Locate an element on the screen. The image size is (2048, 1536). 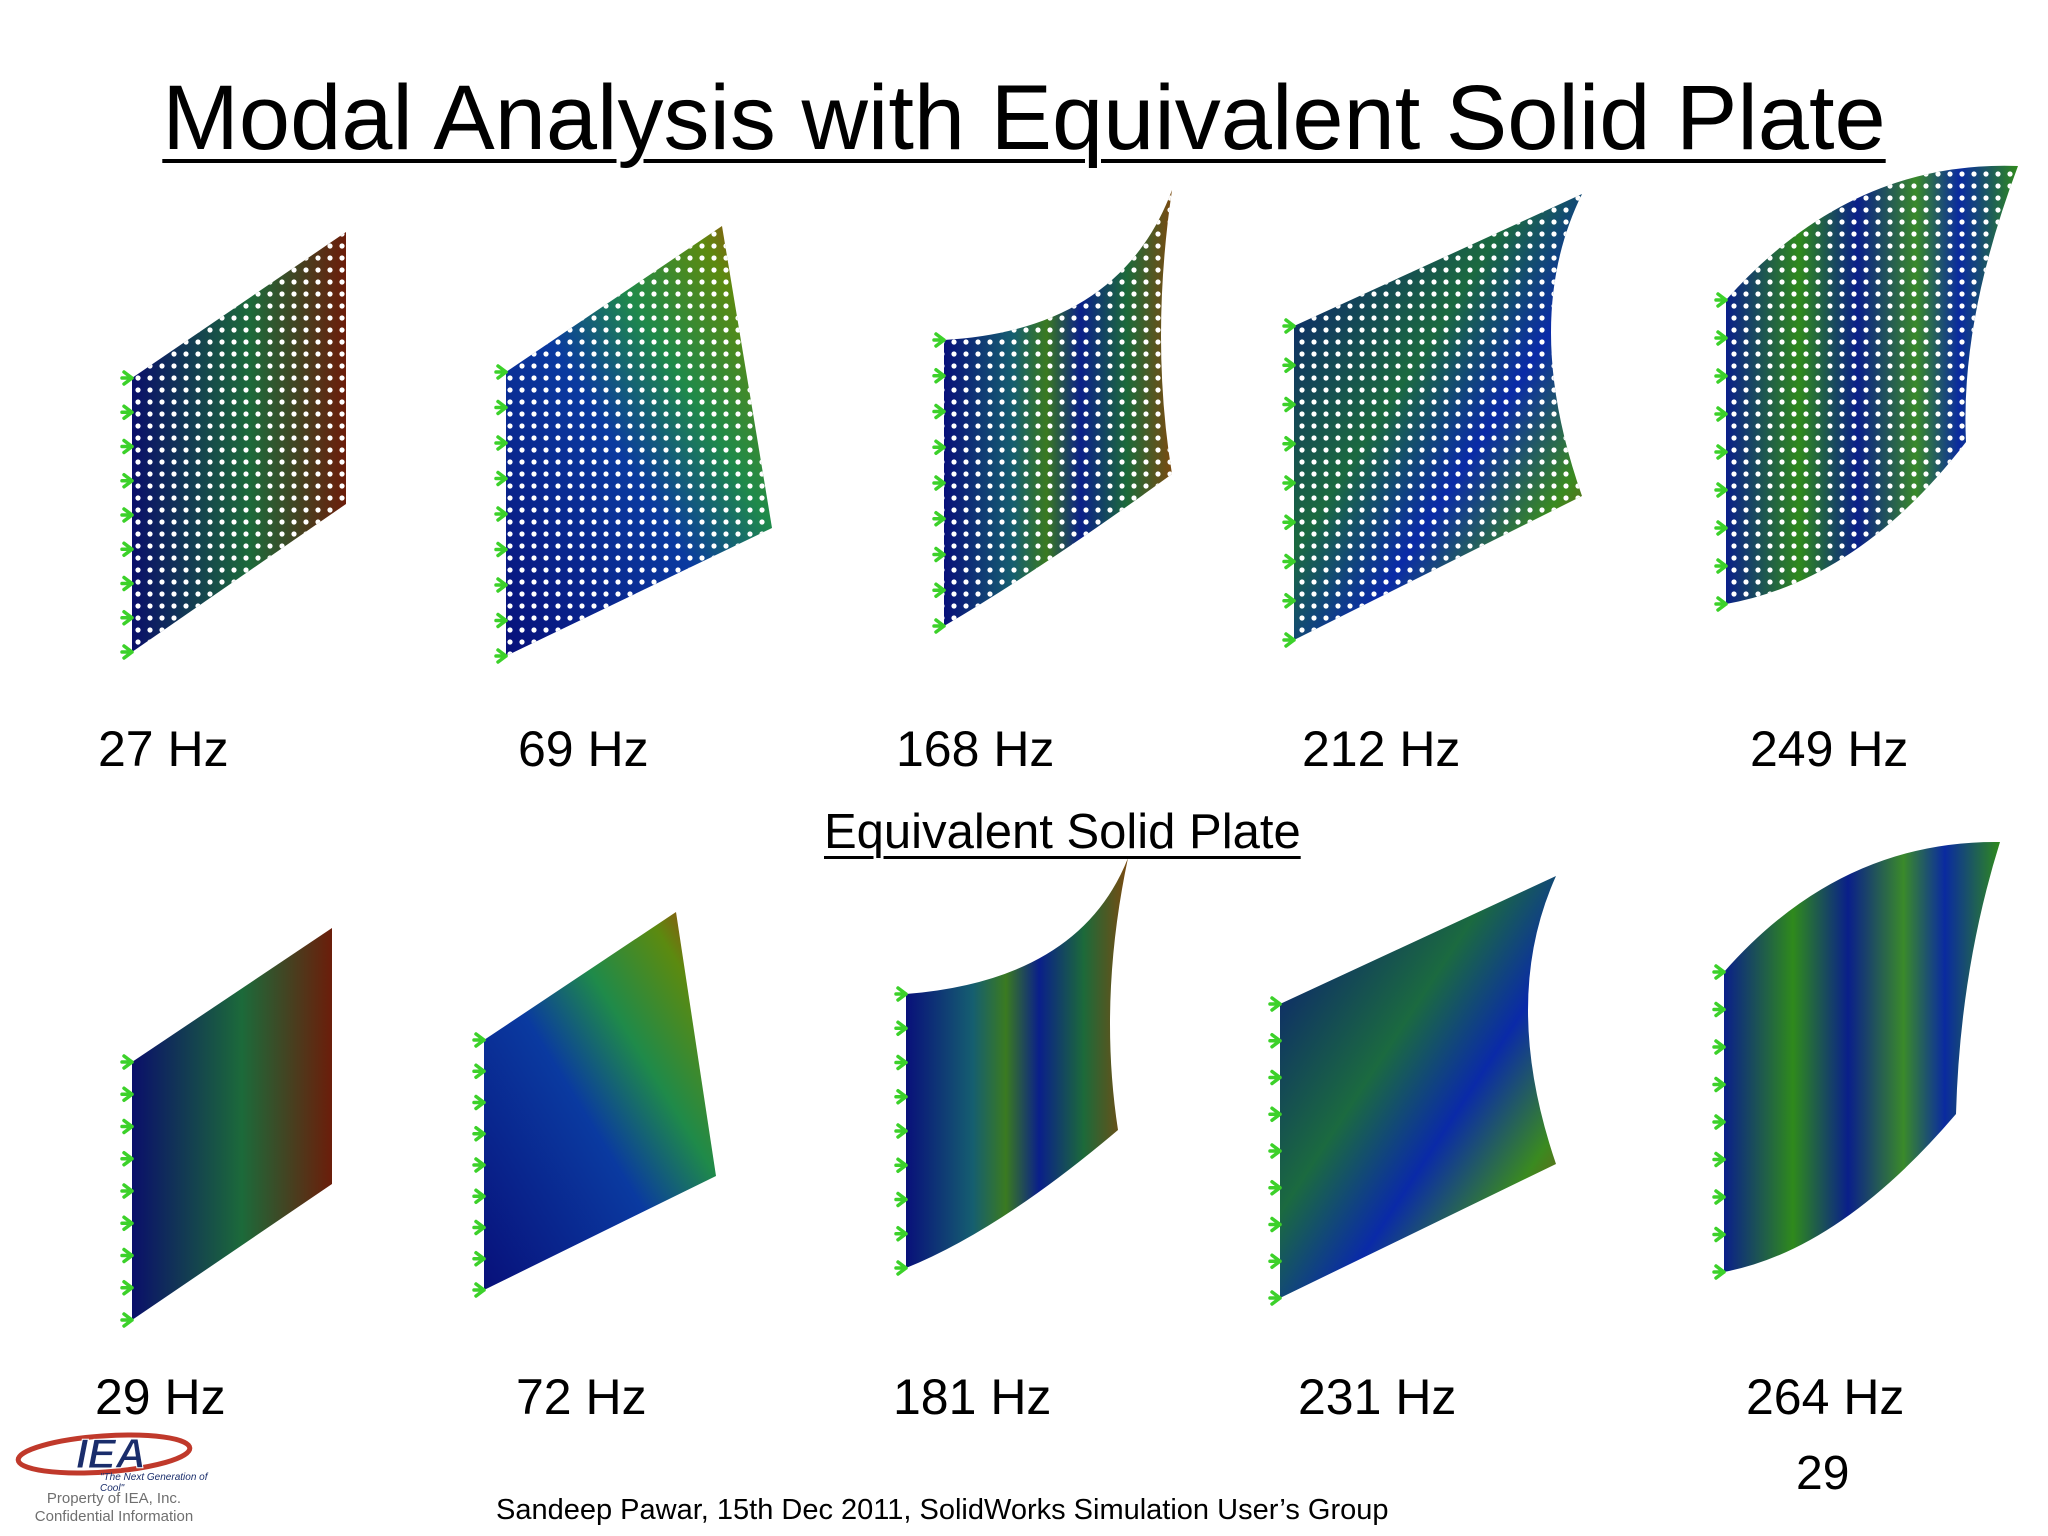
solid-plate-mode-3-surface is located at coordinates (1017, 1063).